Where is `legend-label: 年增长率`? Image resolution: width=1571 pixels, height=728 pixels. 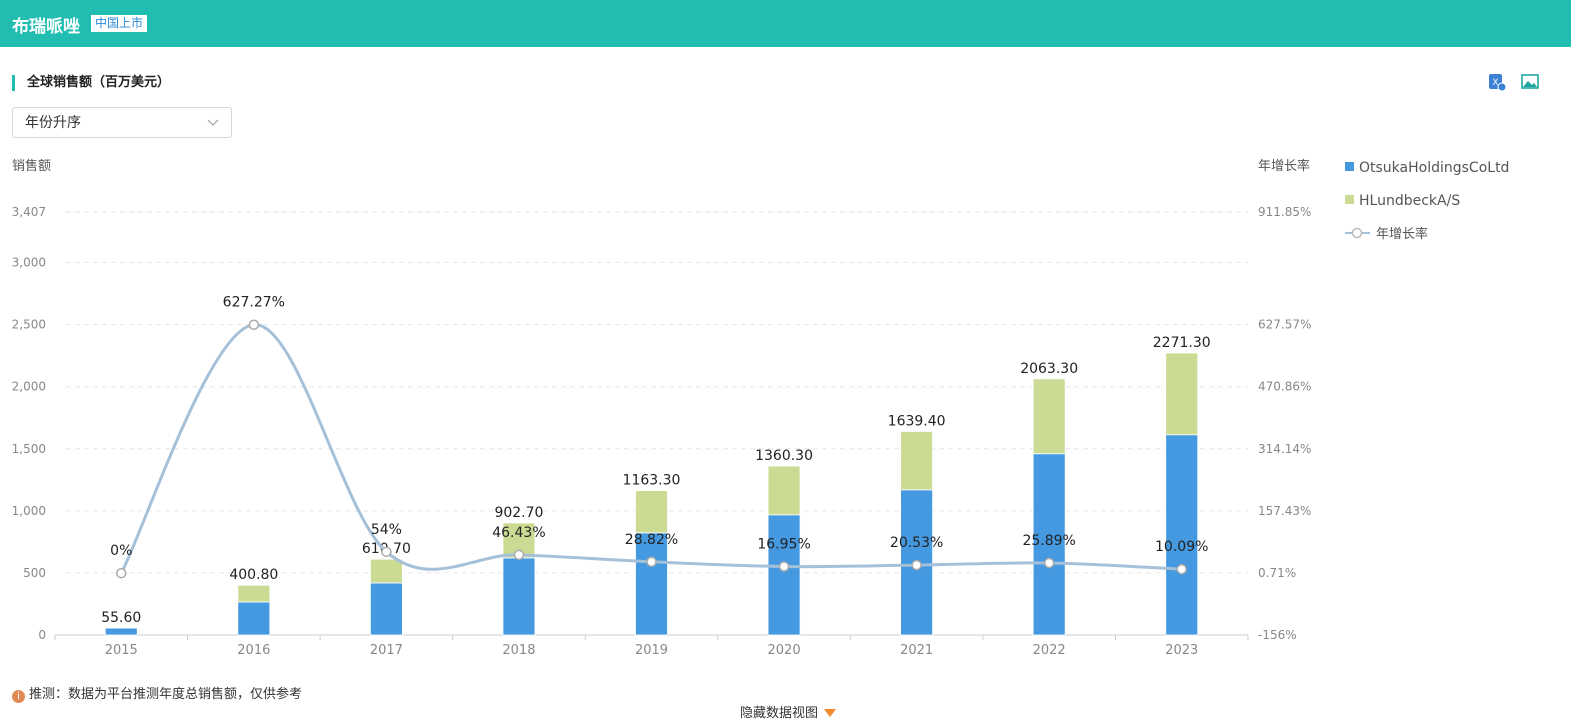 legend-label: 年增长率 is located at coordinates (1402, 234).